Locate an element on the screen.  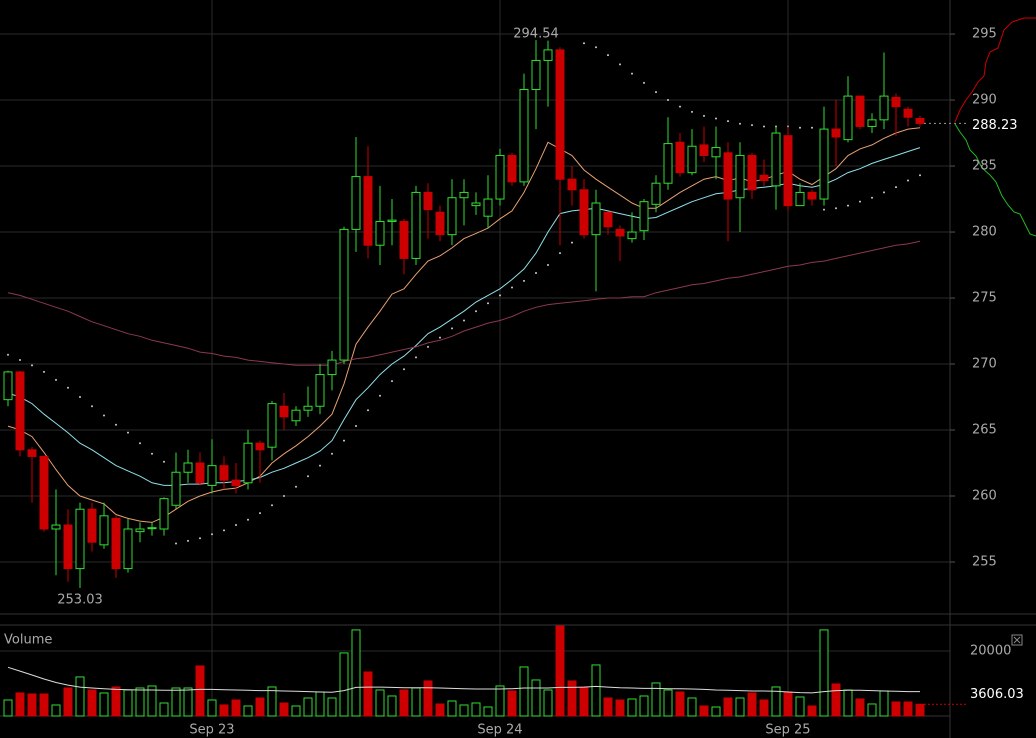
close-button is located at coordinates (1017, 640).